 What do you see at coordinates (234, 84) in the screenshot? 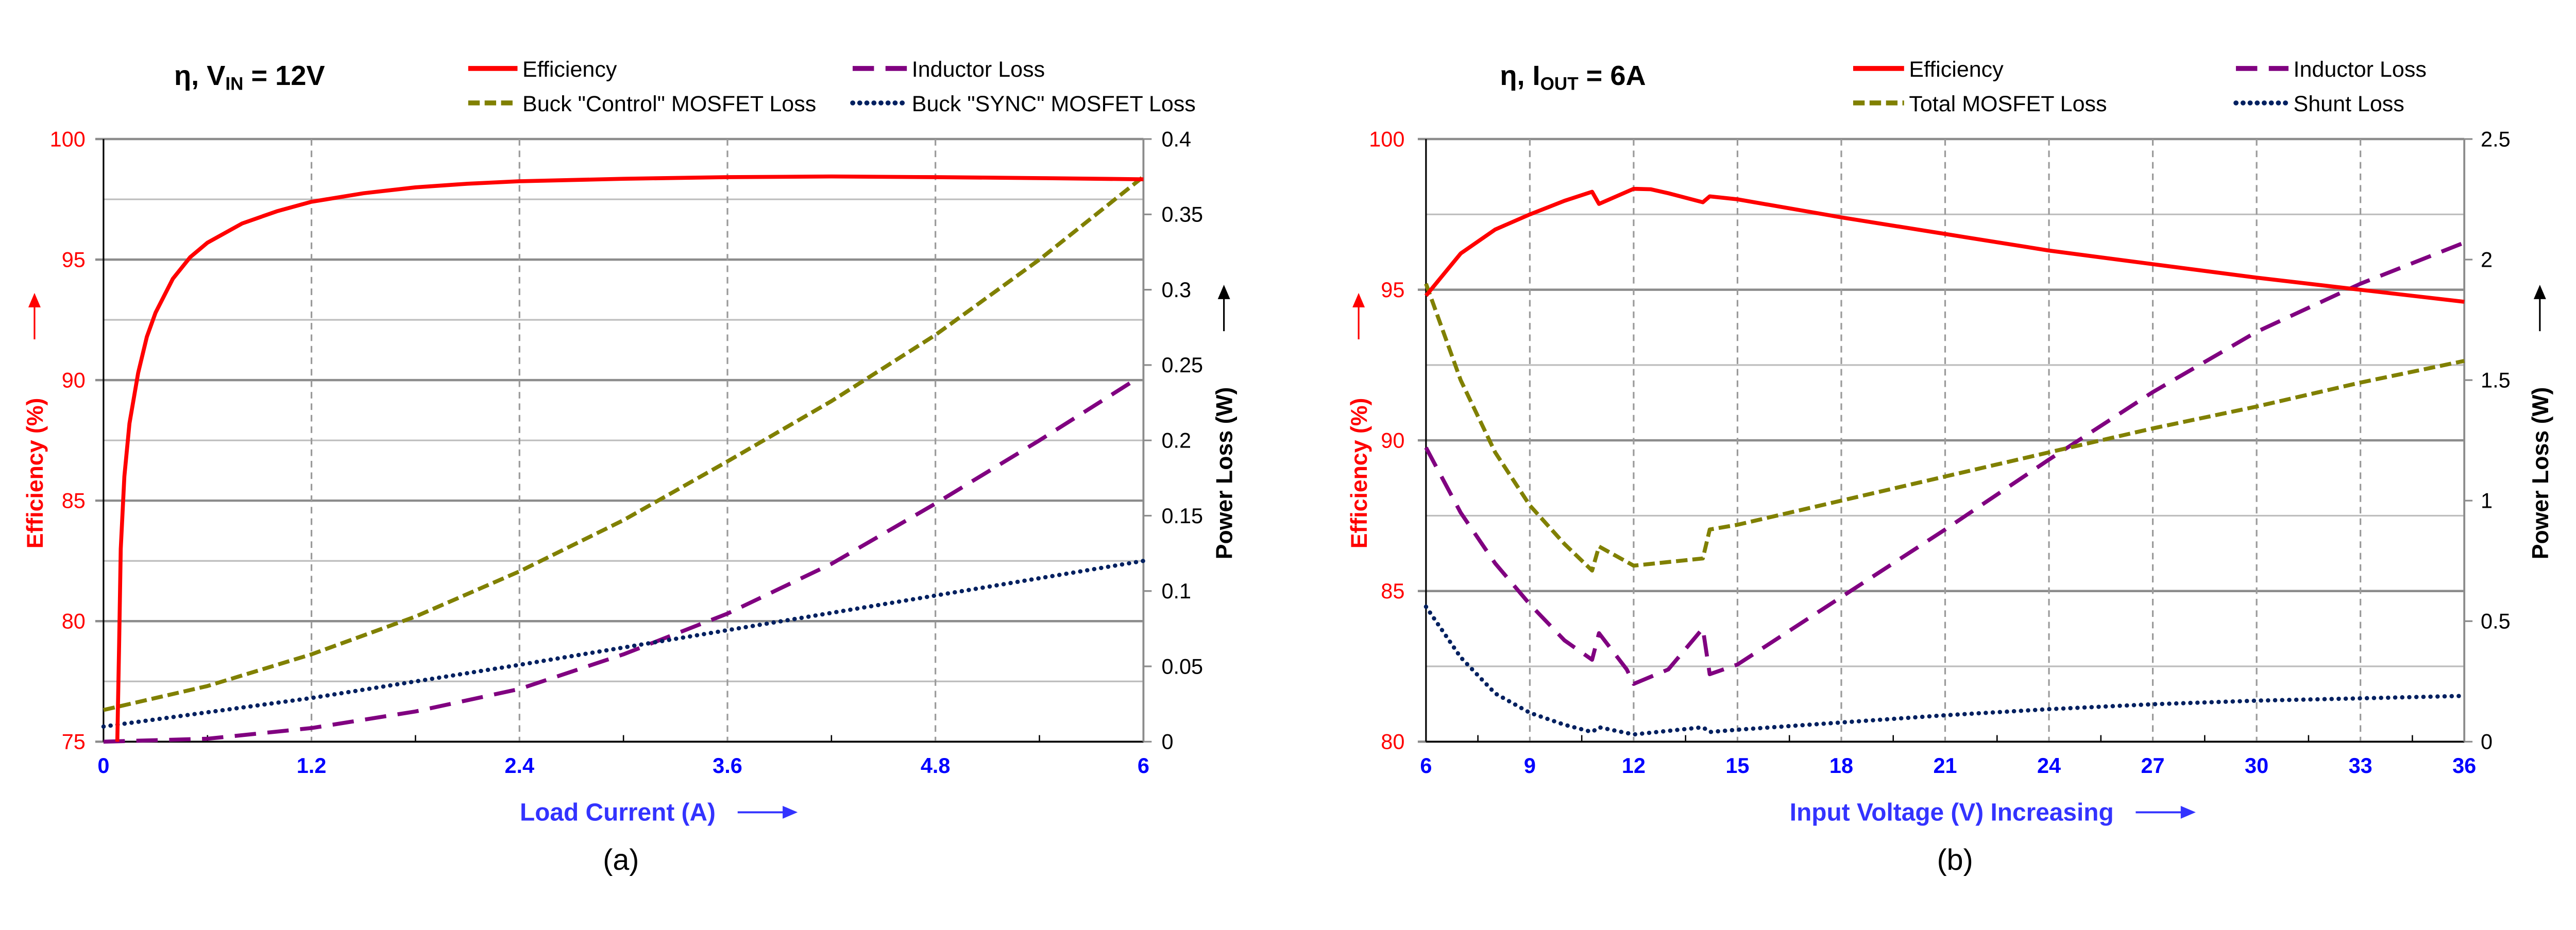
I see `title-subscript: IN` at bounding box center [234, 84].